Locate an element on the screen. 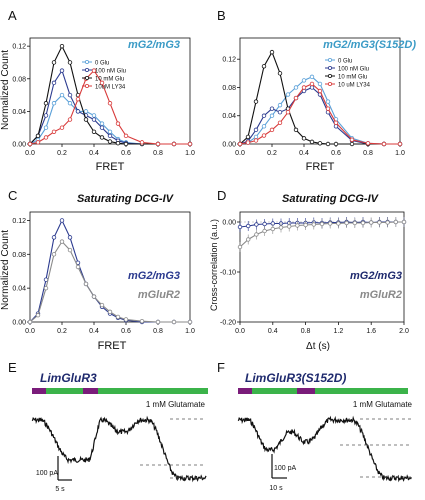  panel-a-ylabel: Normalized Count is located at coordinates (5, 90).